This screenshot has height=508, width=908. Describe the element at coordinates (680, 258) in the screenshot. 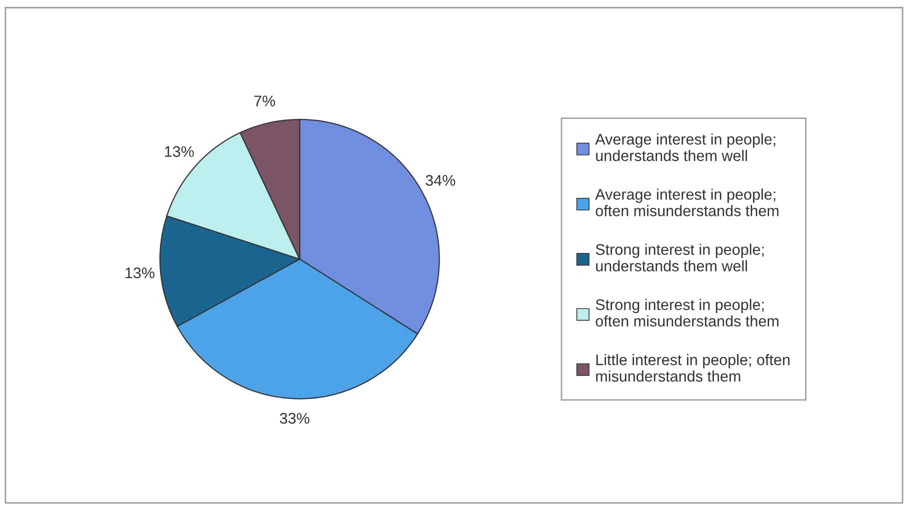

I see `legend-label: Strong interest in people; understands them well` at that location.